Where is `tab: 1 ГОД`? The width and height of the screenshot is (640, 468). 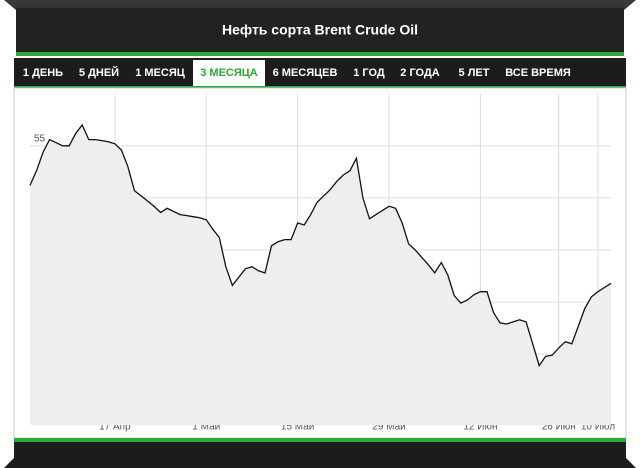
tab: 1 ГОД is located at coordinates (369, 73).